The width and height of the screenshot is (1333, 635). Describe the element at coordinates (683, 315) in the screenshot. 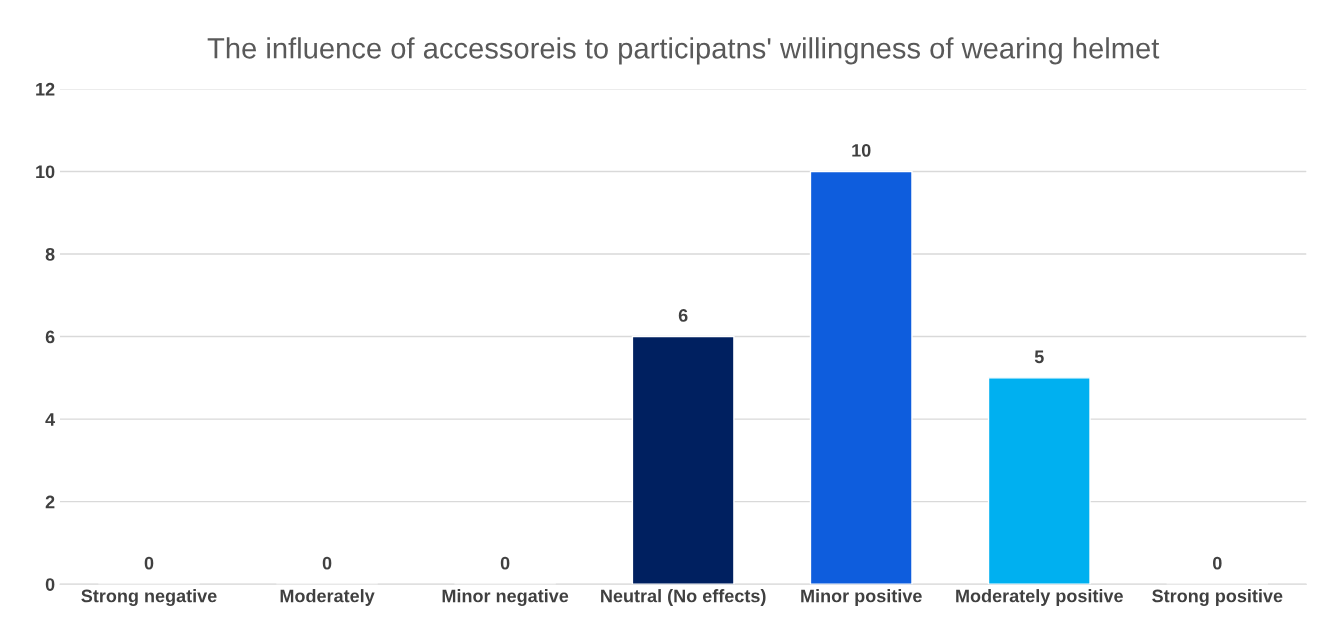

I see `data-label: 6` at that location.